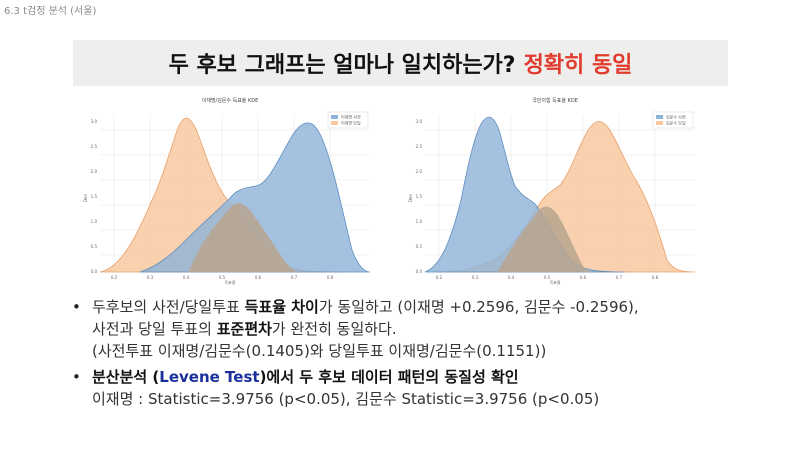  I want to click on title-bar: 두 후보 그래프는 얼마나 일치하는가? 정확히 동일, so click(400, 63).